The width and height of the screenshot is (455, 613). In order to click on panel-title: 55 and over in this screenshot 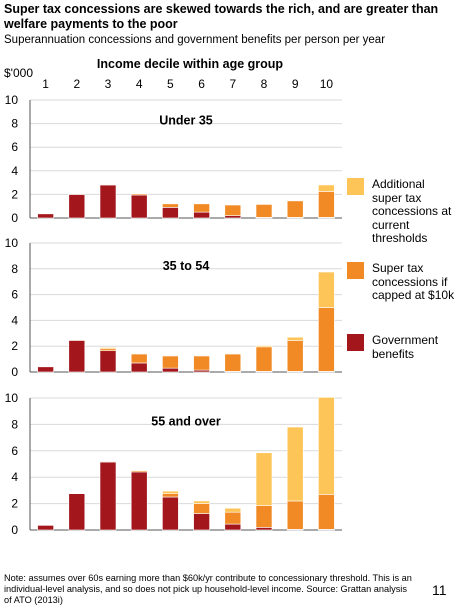, I will do `click(186, 421)`.